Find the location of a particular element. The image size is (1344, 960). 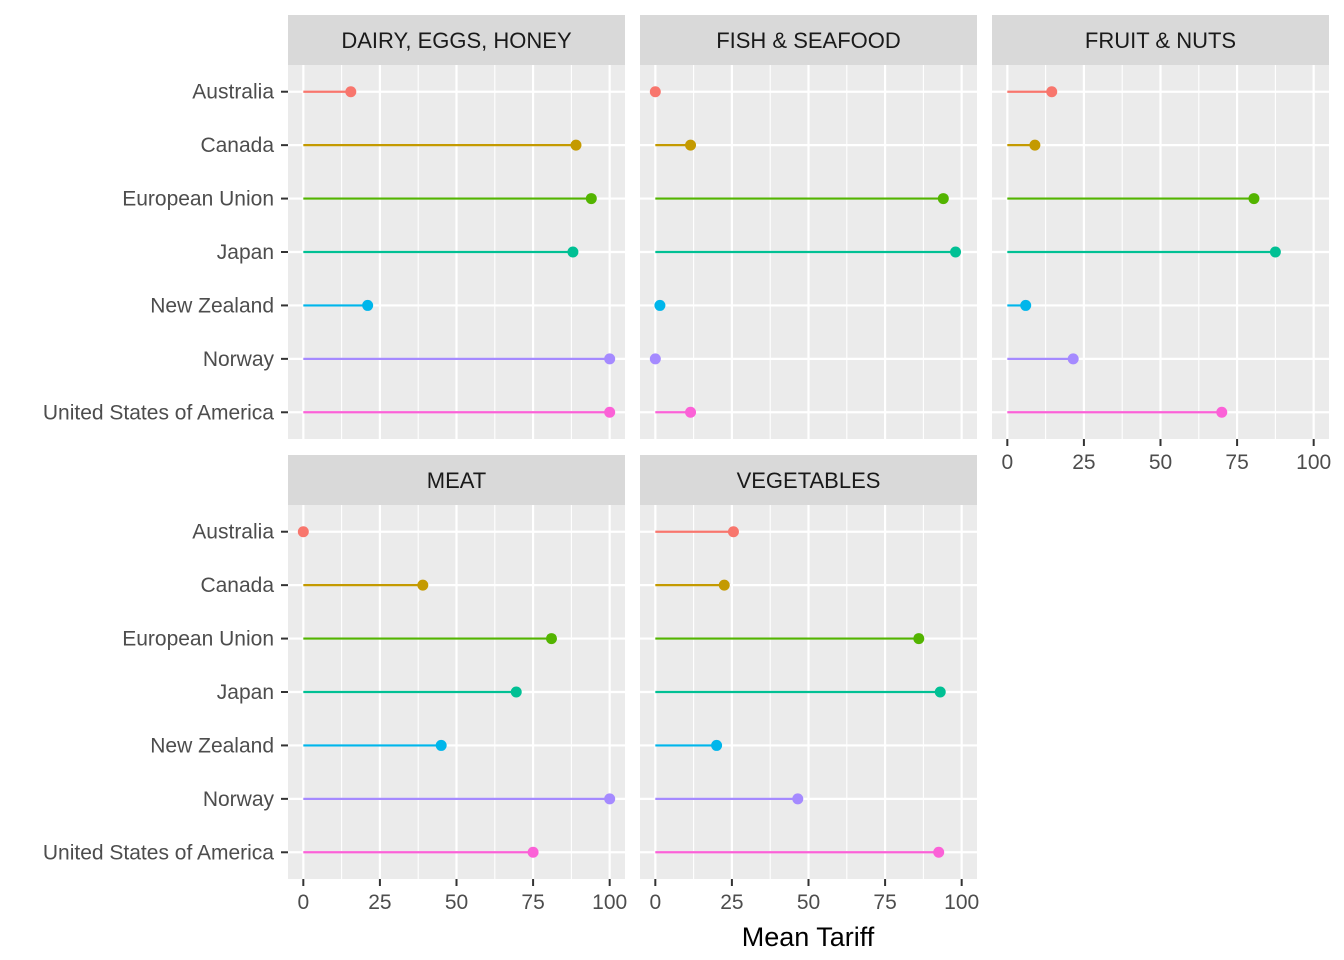

point-vegetables-japan is located at coordinates (940, 692).